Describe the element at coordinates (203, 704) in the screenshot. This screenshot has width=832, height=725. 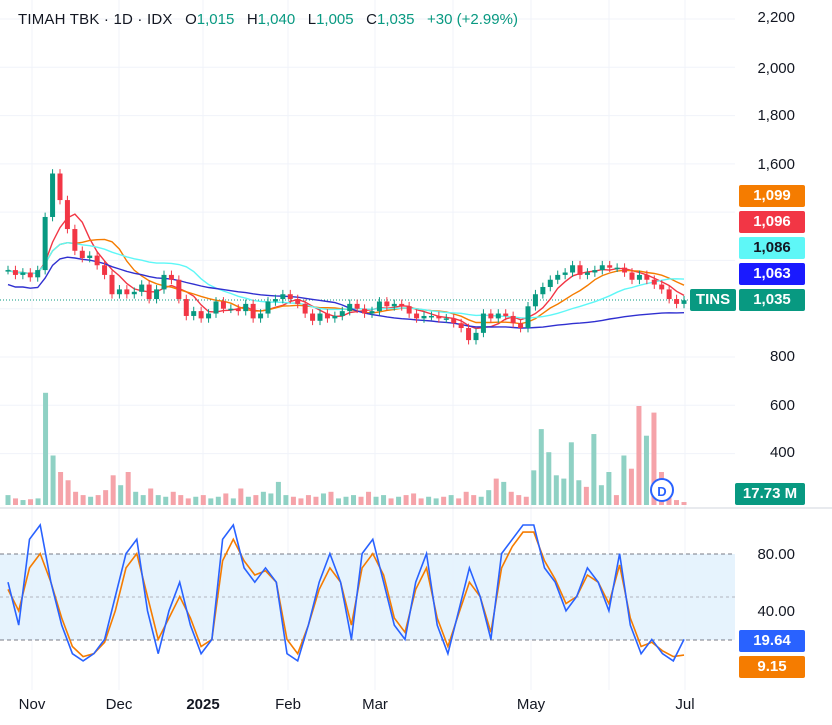
I see `x-tick: 2025` at that location.